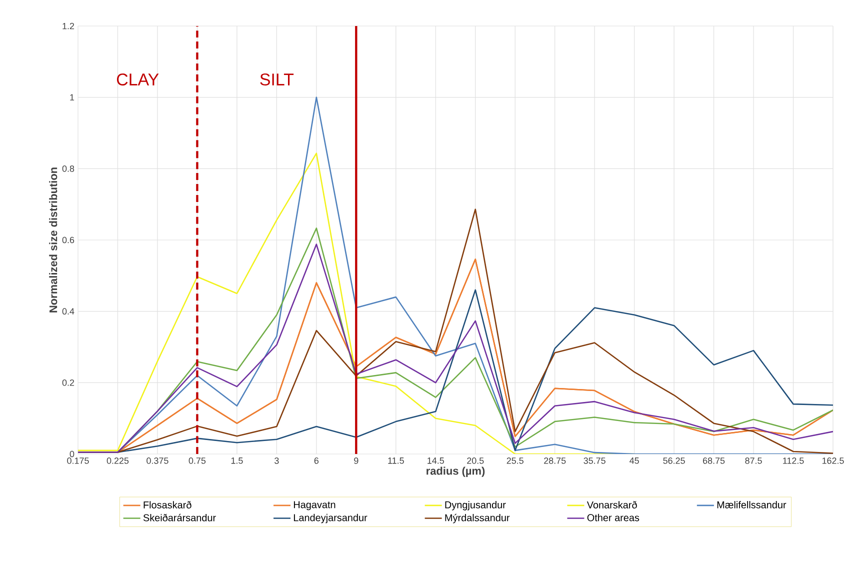 The height and width of the screenshot is (563, 846). Describe the element at coordinates (793, 461) in the screenshot. I see `x-tick-label: 112.5` at that location.